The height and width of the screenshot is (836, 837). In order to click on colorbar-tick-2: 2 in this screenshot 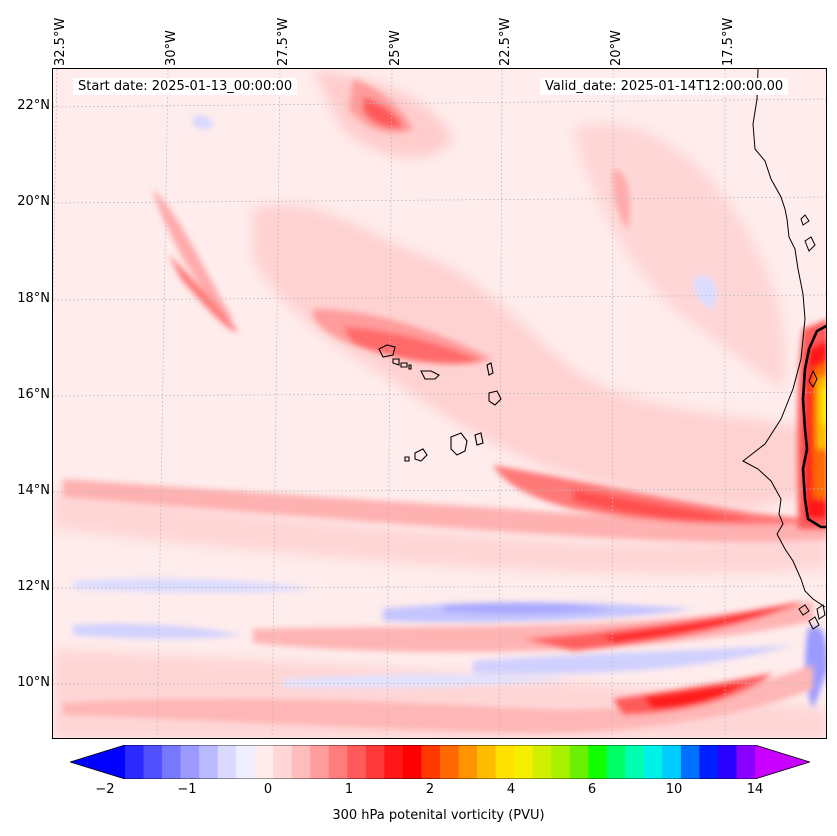, I will do `click(430, 789)`.